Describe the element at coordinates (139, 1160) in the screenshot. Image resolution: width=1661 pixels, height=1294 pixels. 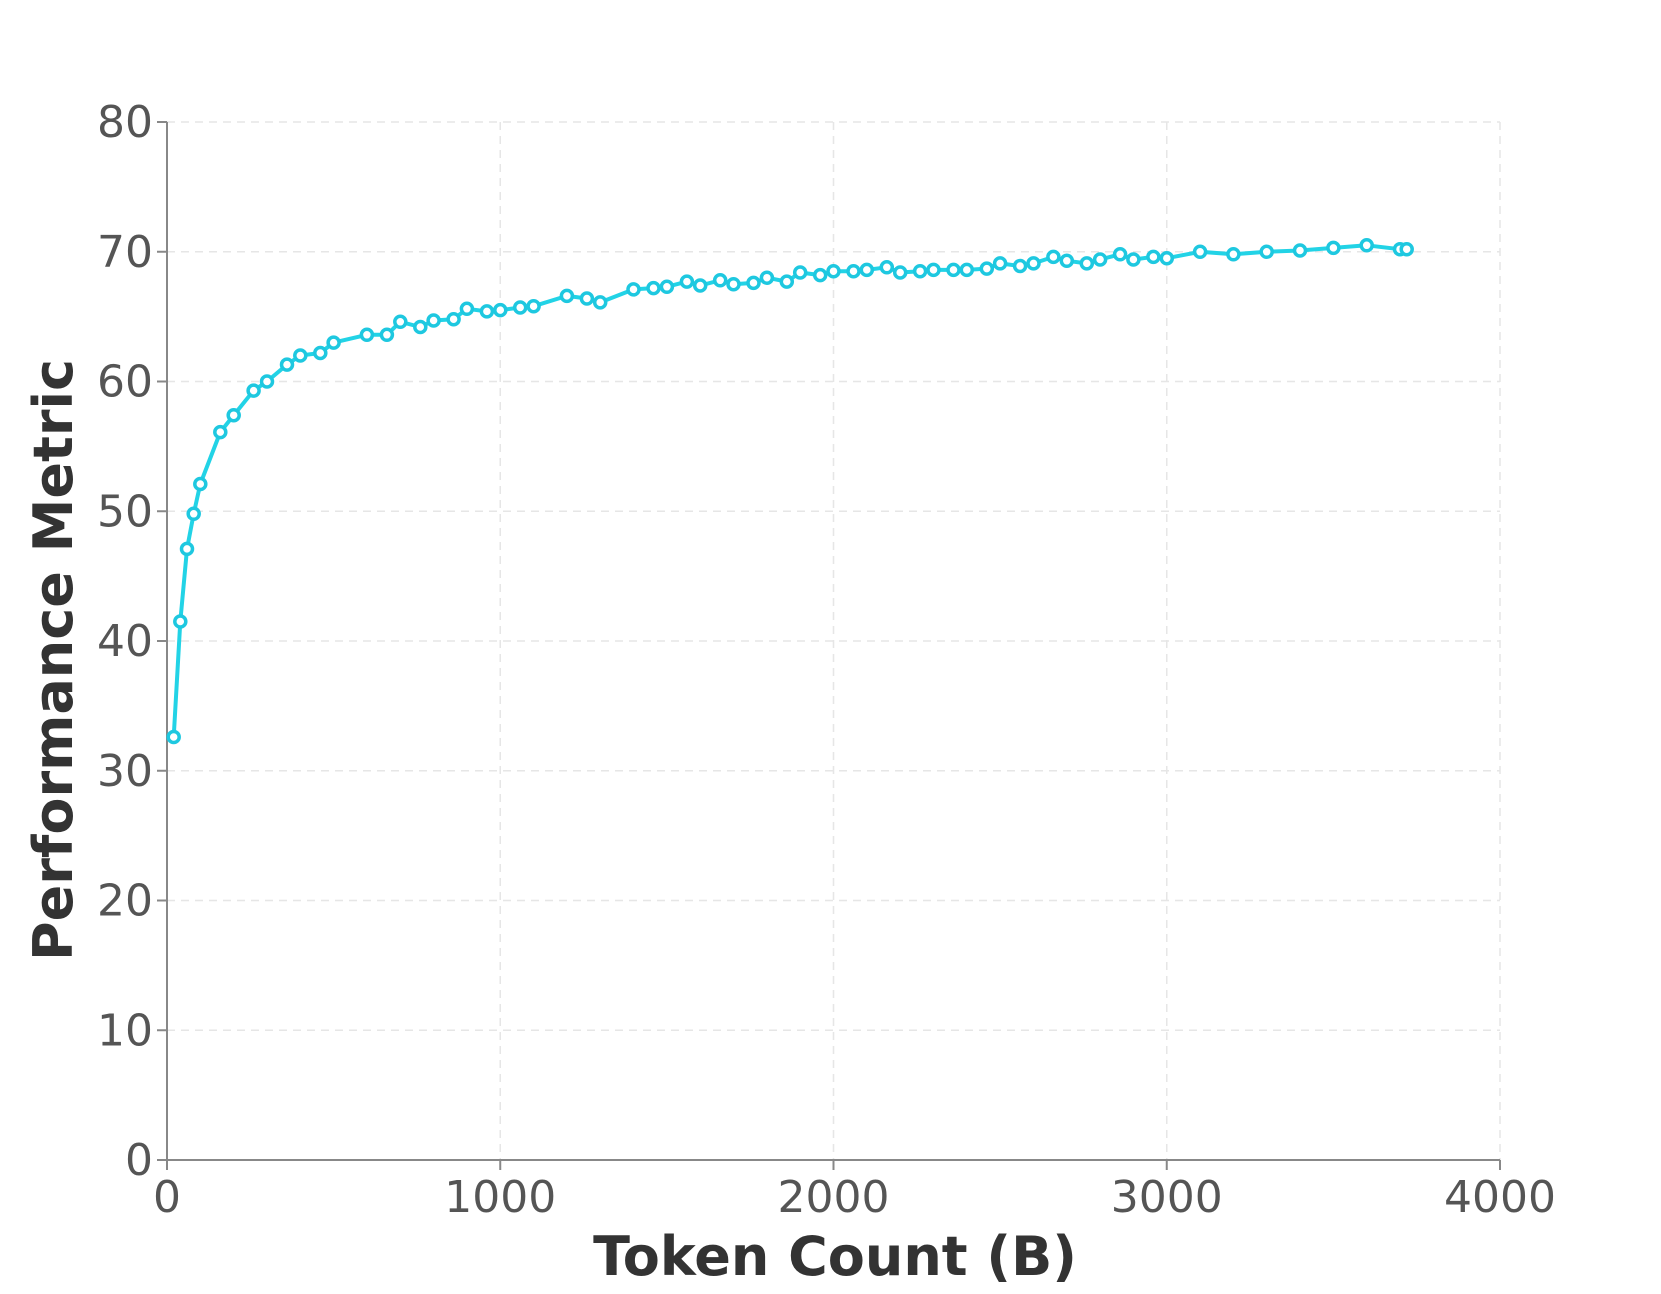
I see `y-tick-label: 0` at that location.